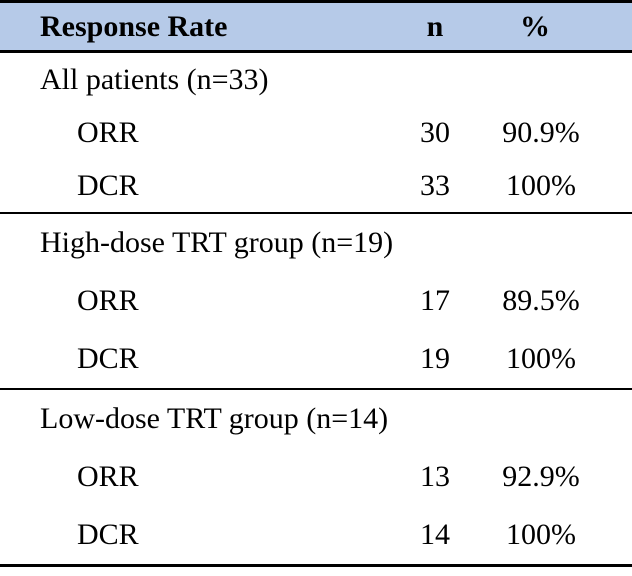 This screenshot has height=576, width=632. I want to click on table-header-row: Response Rate n %, so click(316, 26).